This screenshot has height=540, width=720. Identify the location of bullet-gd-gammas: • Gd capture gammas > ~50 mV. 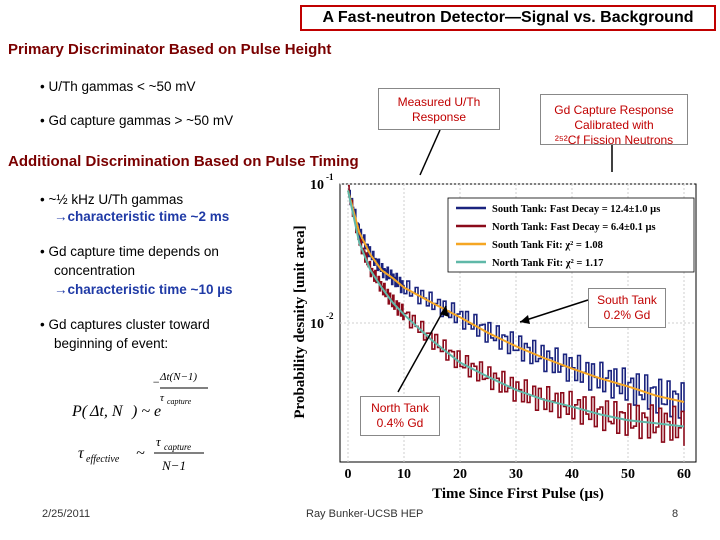
(137, 120).